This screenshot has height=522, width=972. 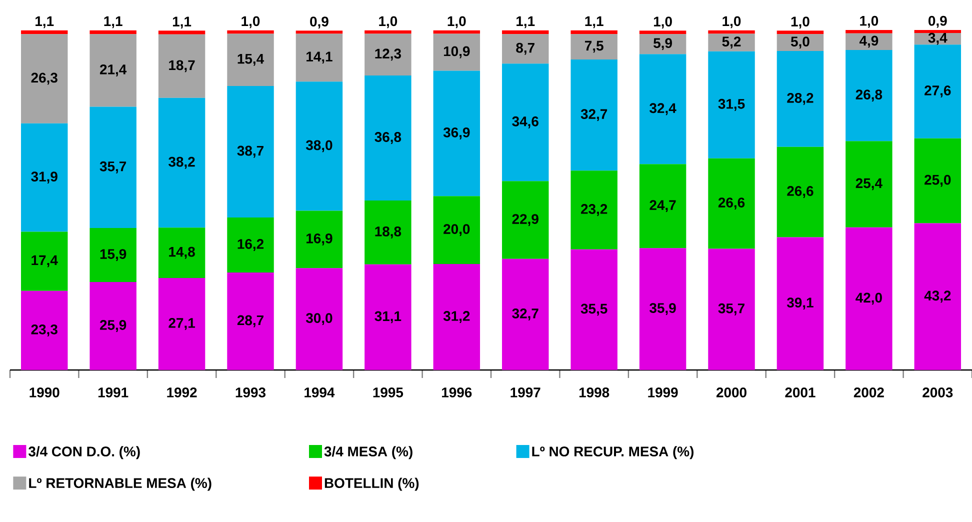 I want to click on legend-label: BOTELLIN (%), so click(x=371, y=484).